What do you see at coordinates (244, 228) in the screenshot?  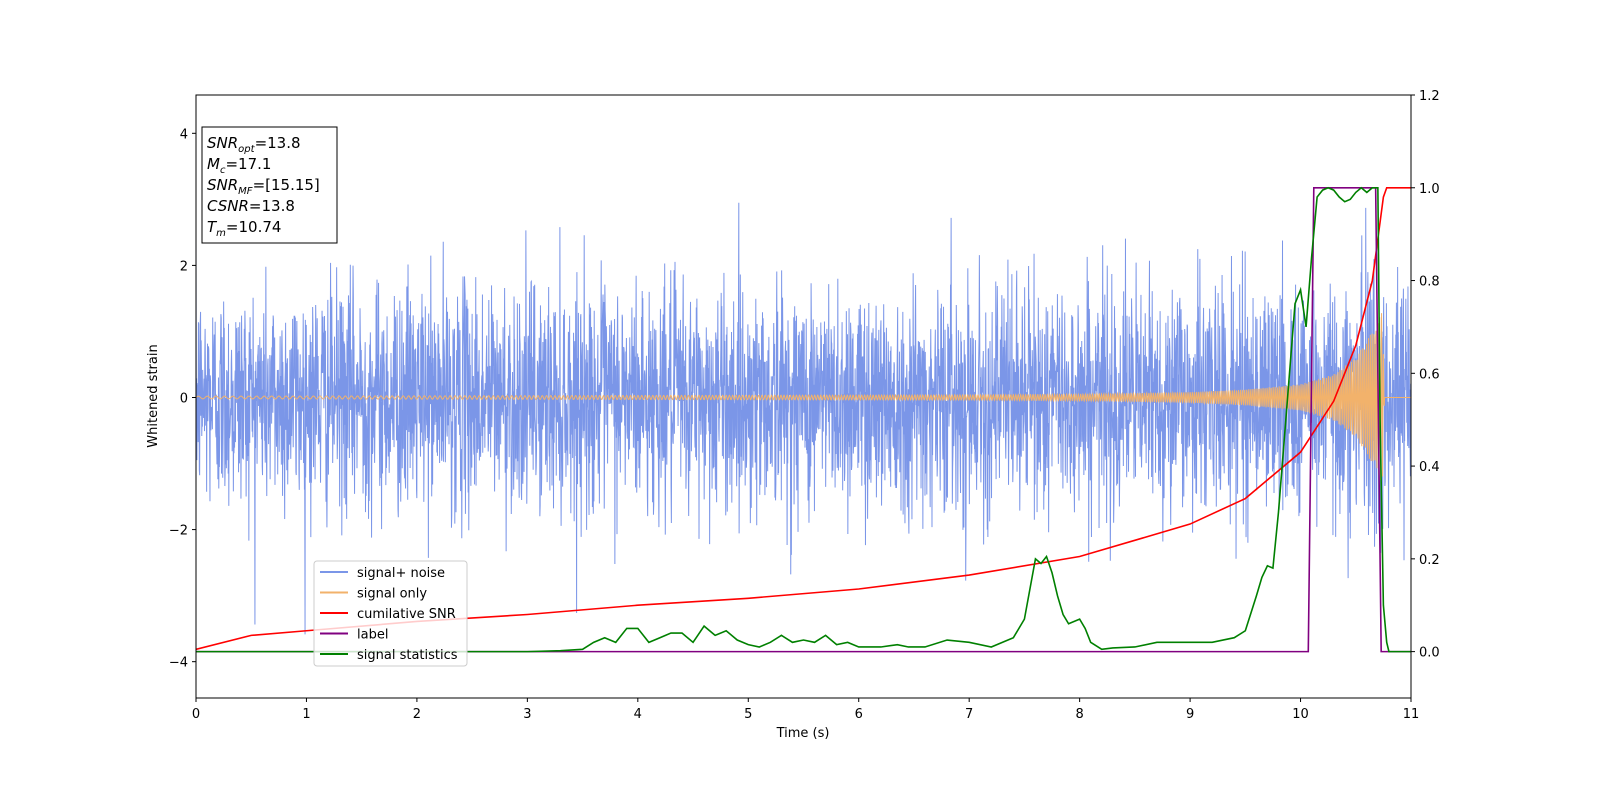 I see `info-box-line: Tm=10.74` at bounding box center [244, 228].